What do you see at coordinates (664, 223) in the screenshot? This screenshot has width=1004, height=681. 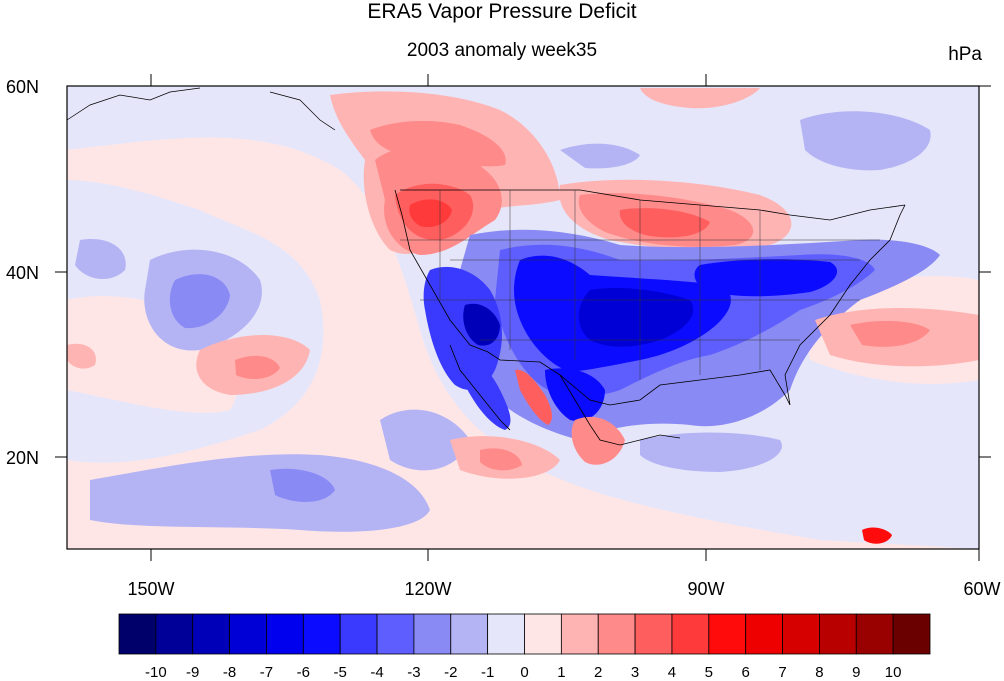 I see `great-lakes-core` at bounding box center [664, 223].